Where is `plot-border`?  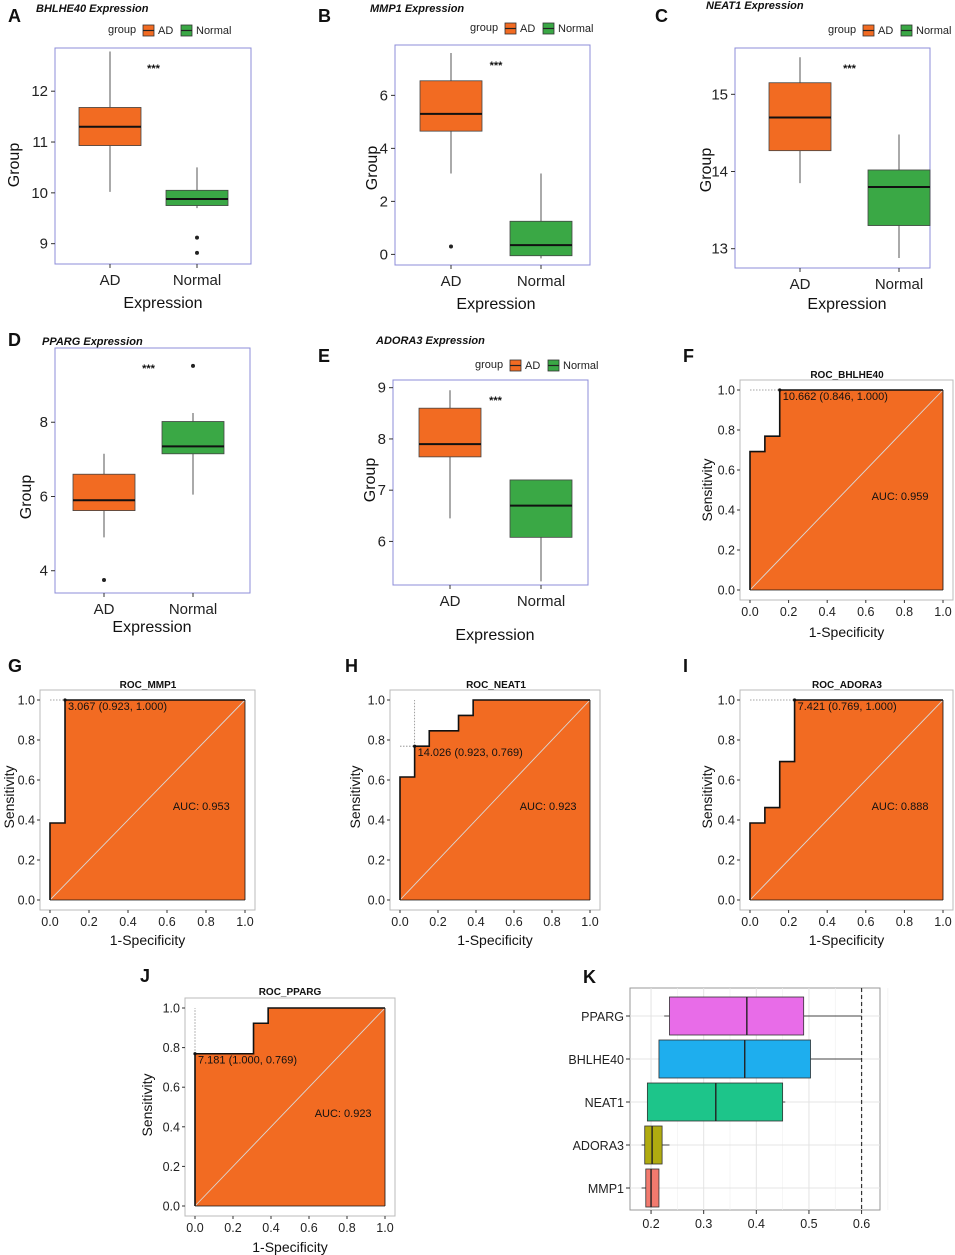
plot-border is located at coordinates (152, 470).